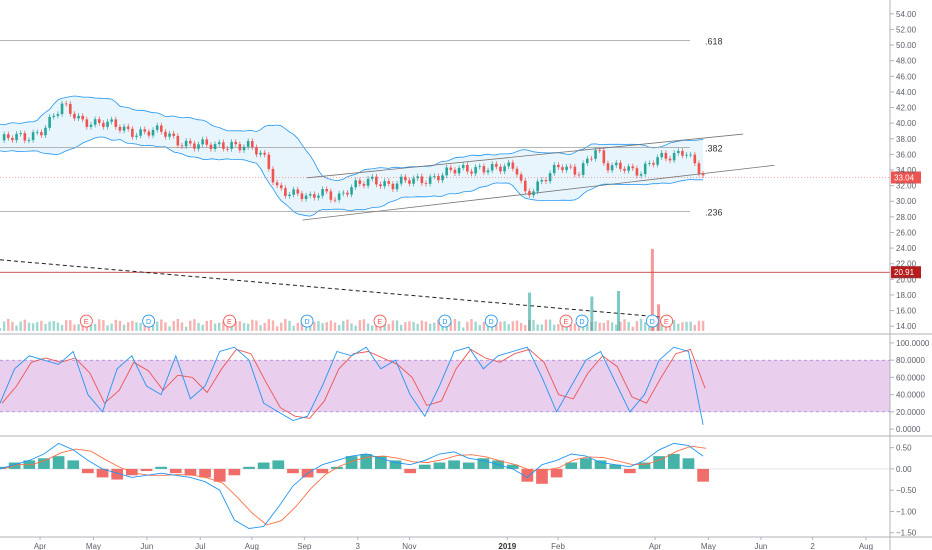  What do you see at coordinates (558, 546) in the screenshot?
I see `time-tick-label: Feb` at bounding box center [558, 546].